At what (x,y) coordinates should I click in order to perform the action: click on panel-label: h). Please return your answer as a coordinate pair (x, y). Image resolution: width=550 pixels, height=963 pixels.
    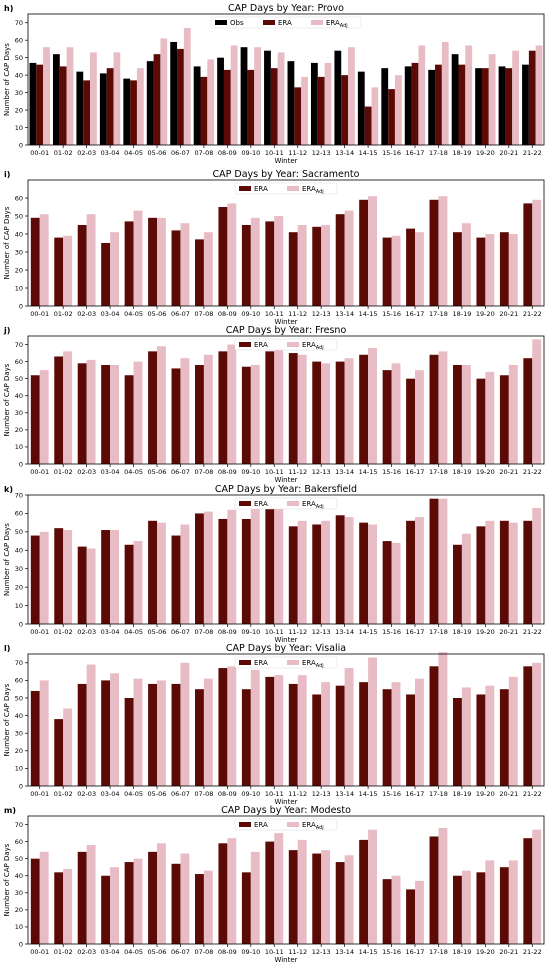
    Looking at the image, I should click on (8, 8).